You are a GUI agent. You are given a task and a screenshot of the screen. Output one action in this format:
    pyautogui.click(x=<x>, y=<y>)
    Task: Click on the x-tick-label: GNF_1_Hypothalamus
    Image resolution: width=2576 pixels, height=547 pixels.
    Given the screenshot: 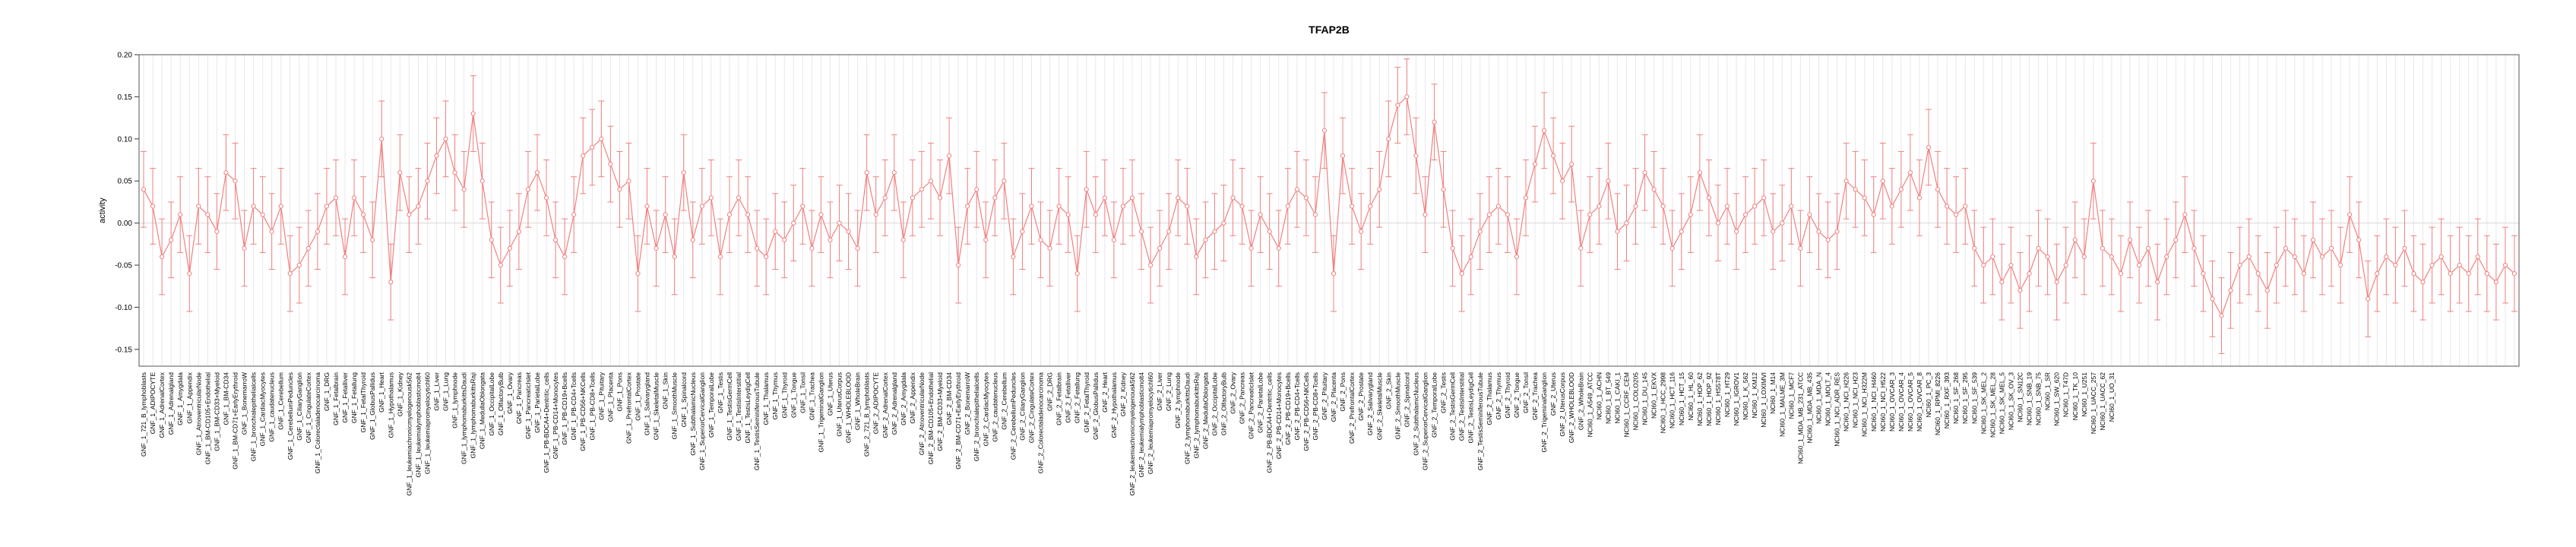 What is the action you would take?
    pyautogui.click(x=390, y=405)
    